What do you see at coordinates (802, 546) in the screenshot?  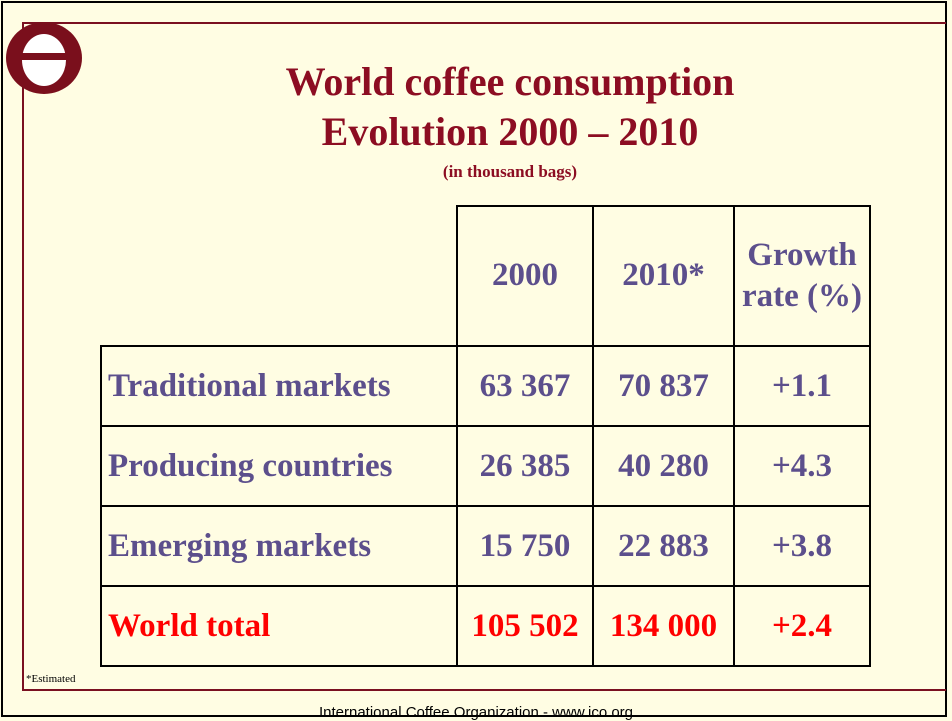 I see `cell: +3.8` at bounding box center [802, 546].